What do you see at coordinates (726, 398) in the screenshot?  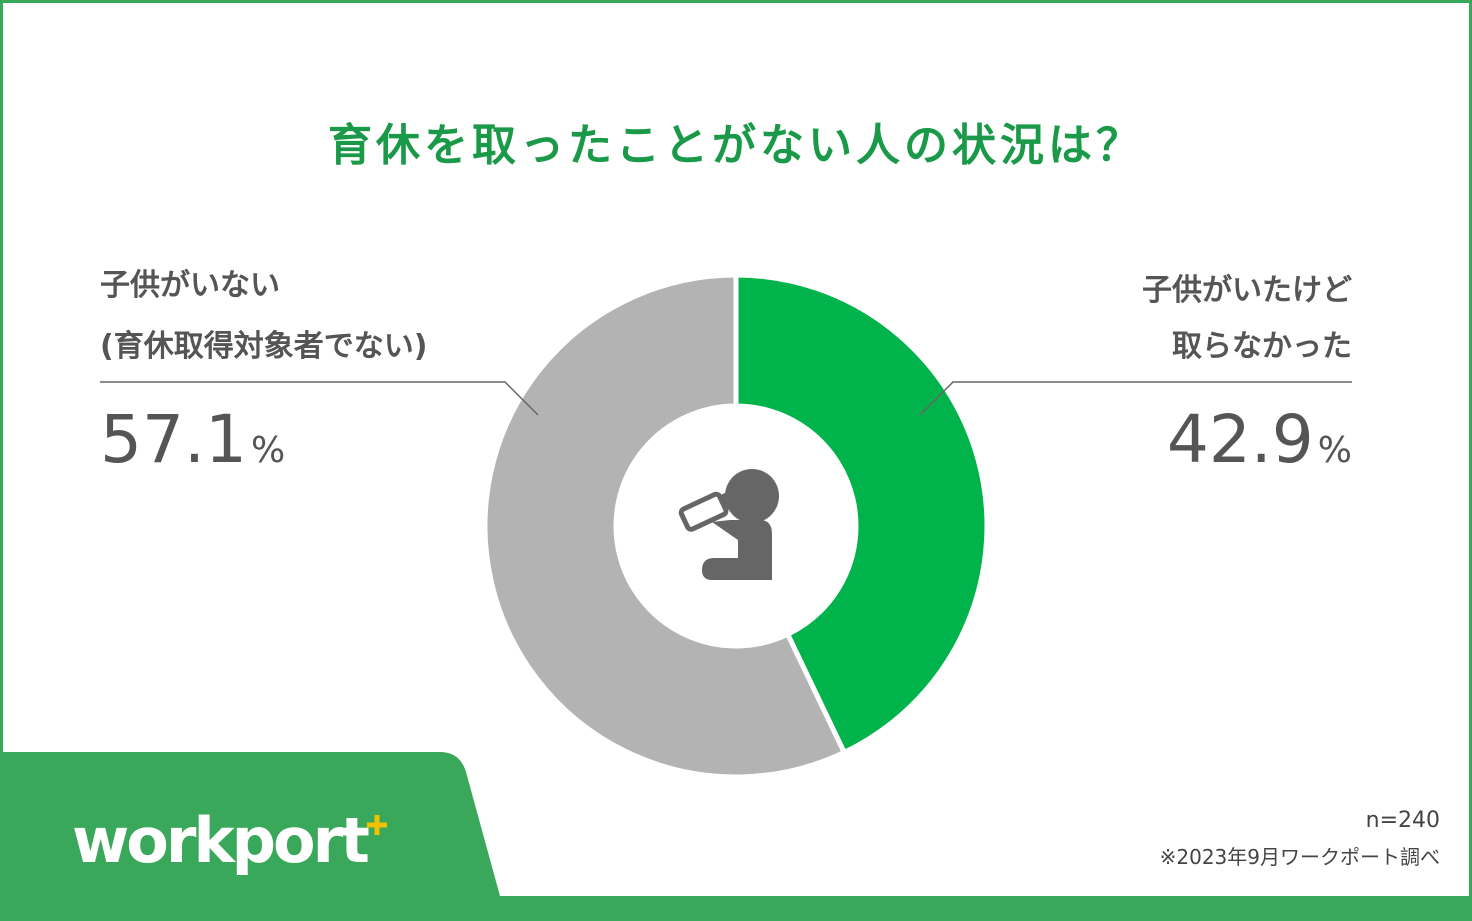 I see `leader-lines` at bounding box center [726, 398].